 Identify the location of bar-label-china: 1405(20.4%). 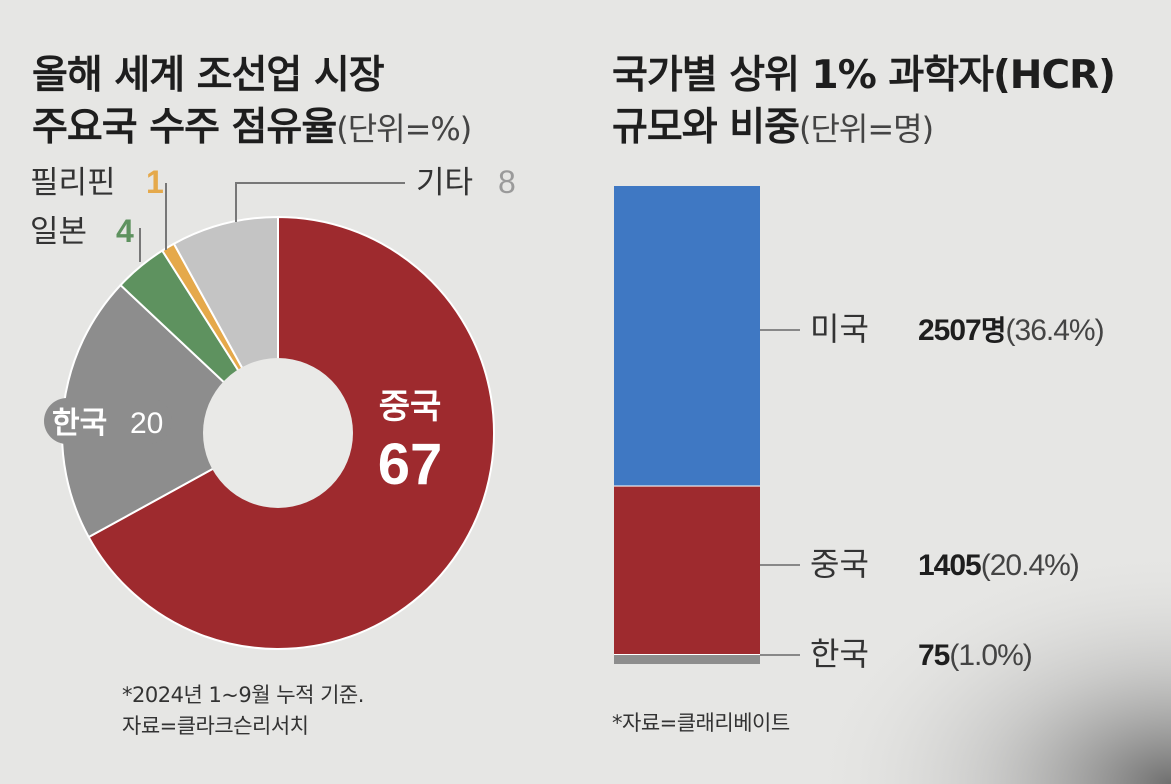
(998, 565).